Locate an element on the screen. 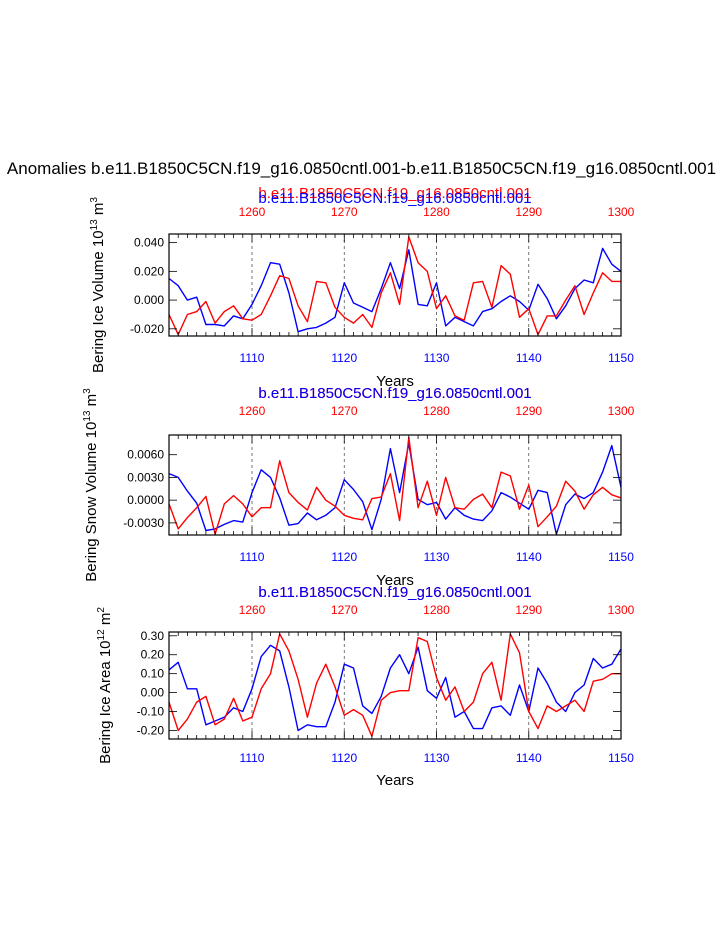 The height and width of the screenshot is (935, 723). y-tick-label: 0.30 is located at coordinates (153, 636).